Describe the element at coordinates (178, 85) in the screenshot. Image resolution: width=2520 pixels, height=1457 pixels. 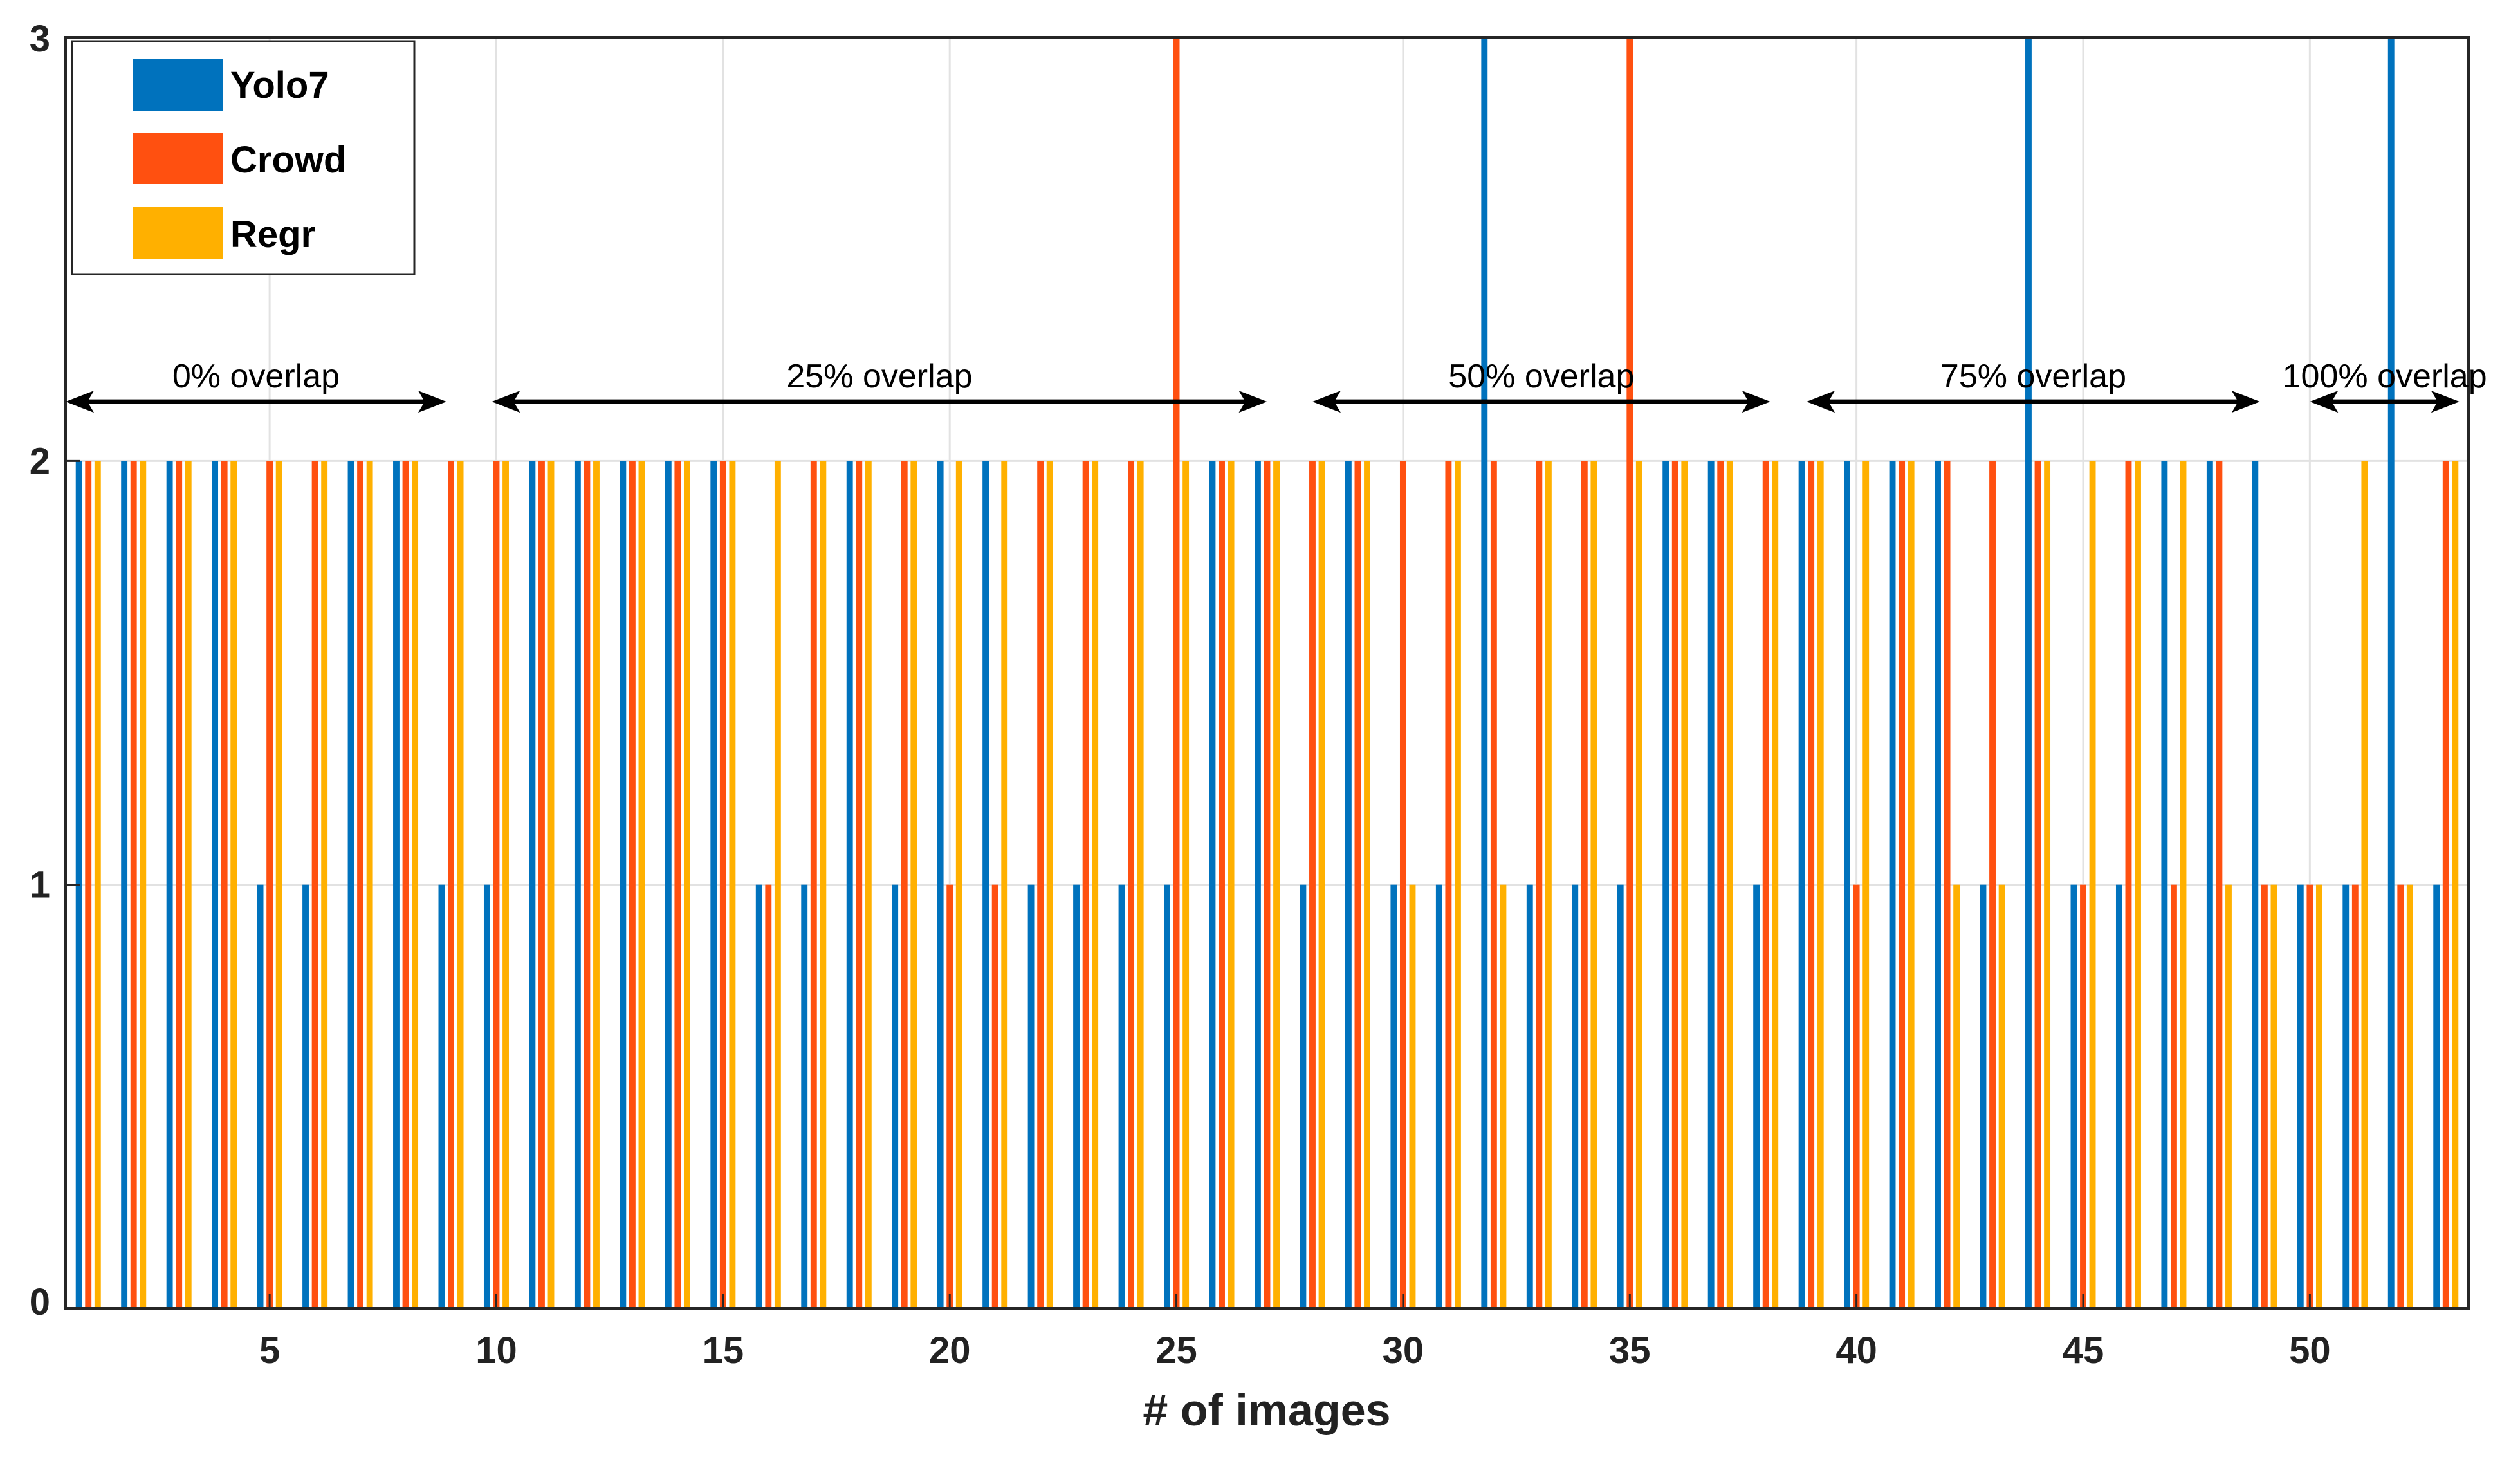
I see `legend-swatch-yolo7` at that location.